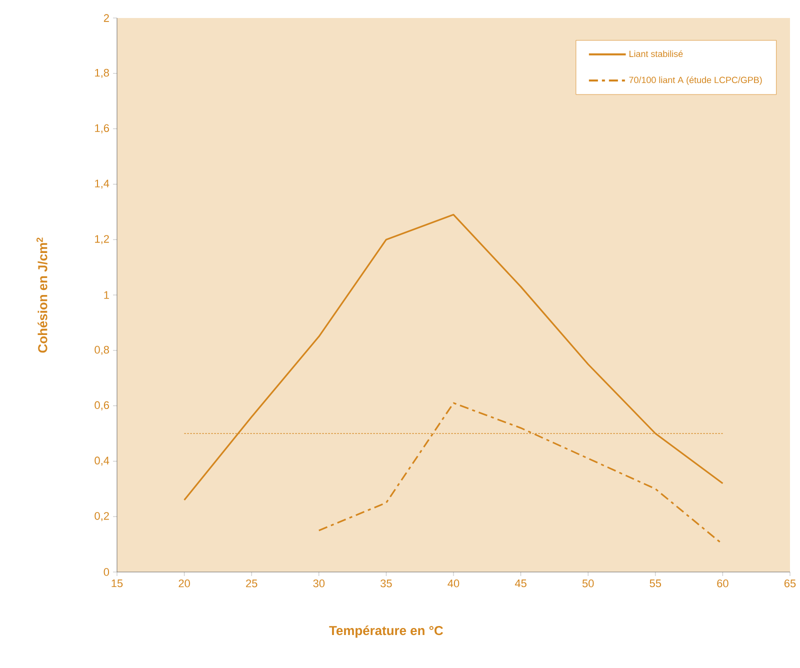 The image size is (800, 668). Describe the element at coordinates (386, 632) in the screenshot. I see `x-axis-title: Température en °C` at that location.